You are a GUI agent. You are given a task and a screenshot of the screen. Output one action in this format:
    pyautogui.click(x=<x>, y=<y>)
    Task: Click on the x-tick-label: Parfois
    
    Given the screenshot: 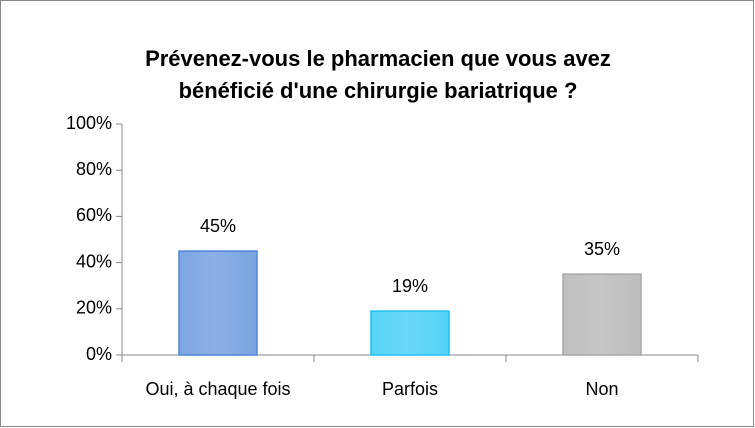 What is the action you would take?
    pyautogui.click(x=410, y=389)
    